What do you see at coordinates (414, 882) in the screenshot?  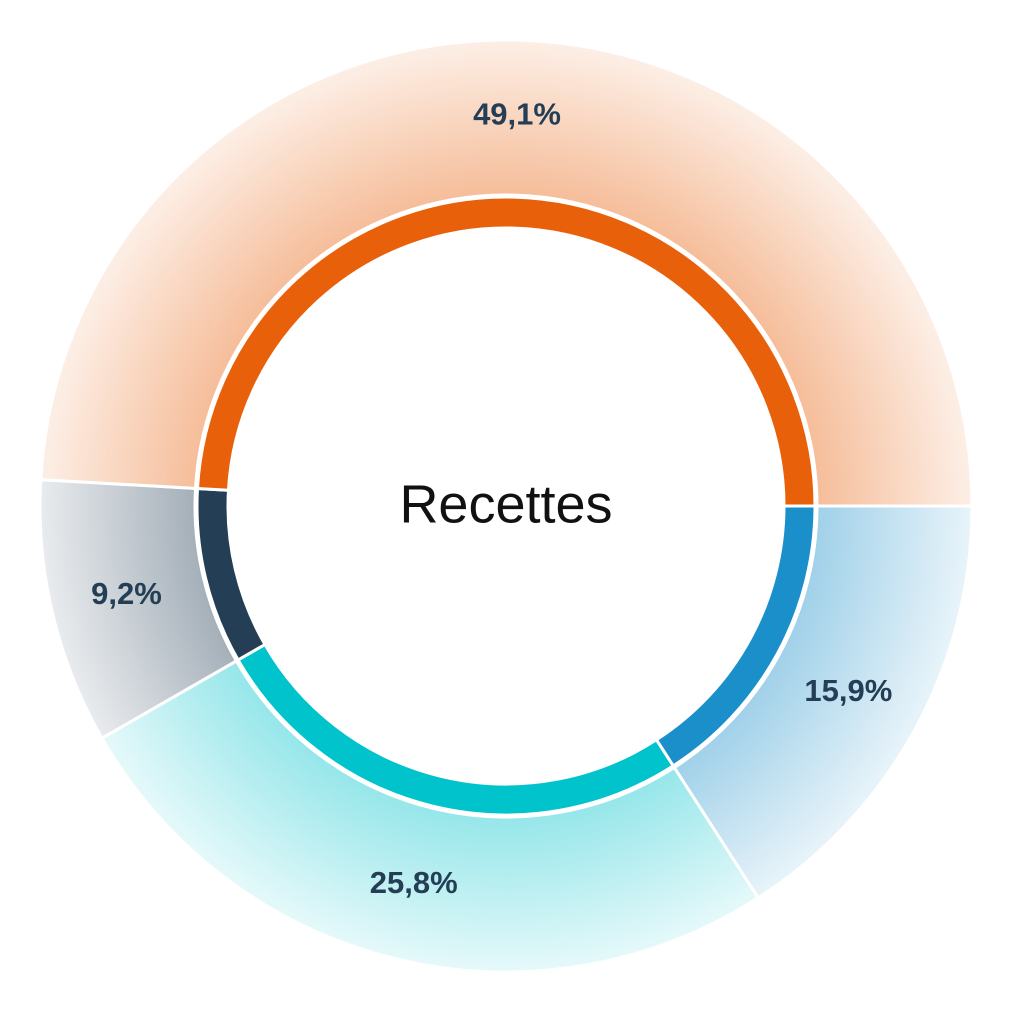 I see `value-label: 25,8%` at bounding box center [414, 882].